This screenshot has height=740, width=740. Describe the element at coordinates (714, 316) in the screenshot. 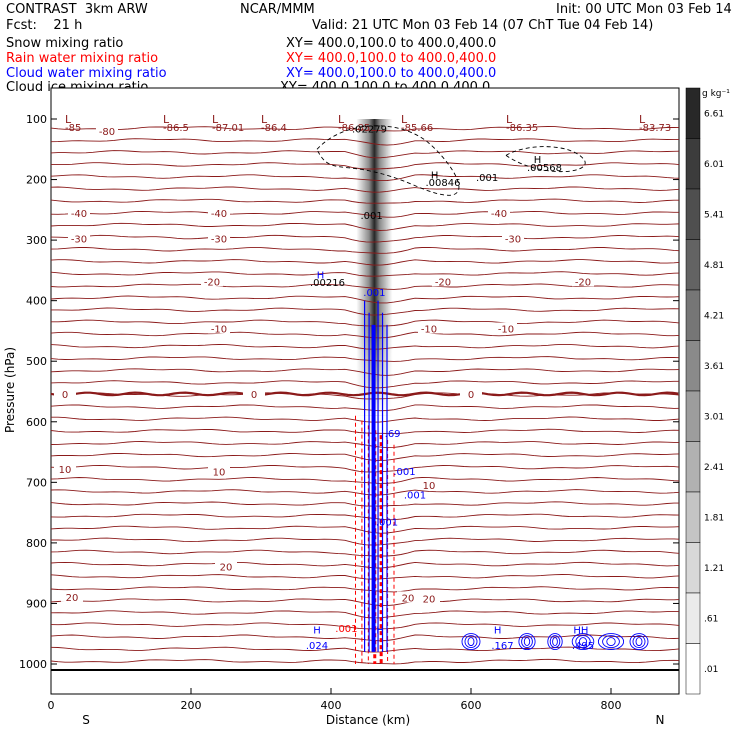

I see `colorbar-label: 4.21` at that location.